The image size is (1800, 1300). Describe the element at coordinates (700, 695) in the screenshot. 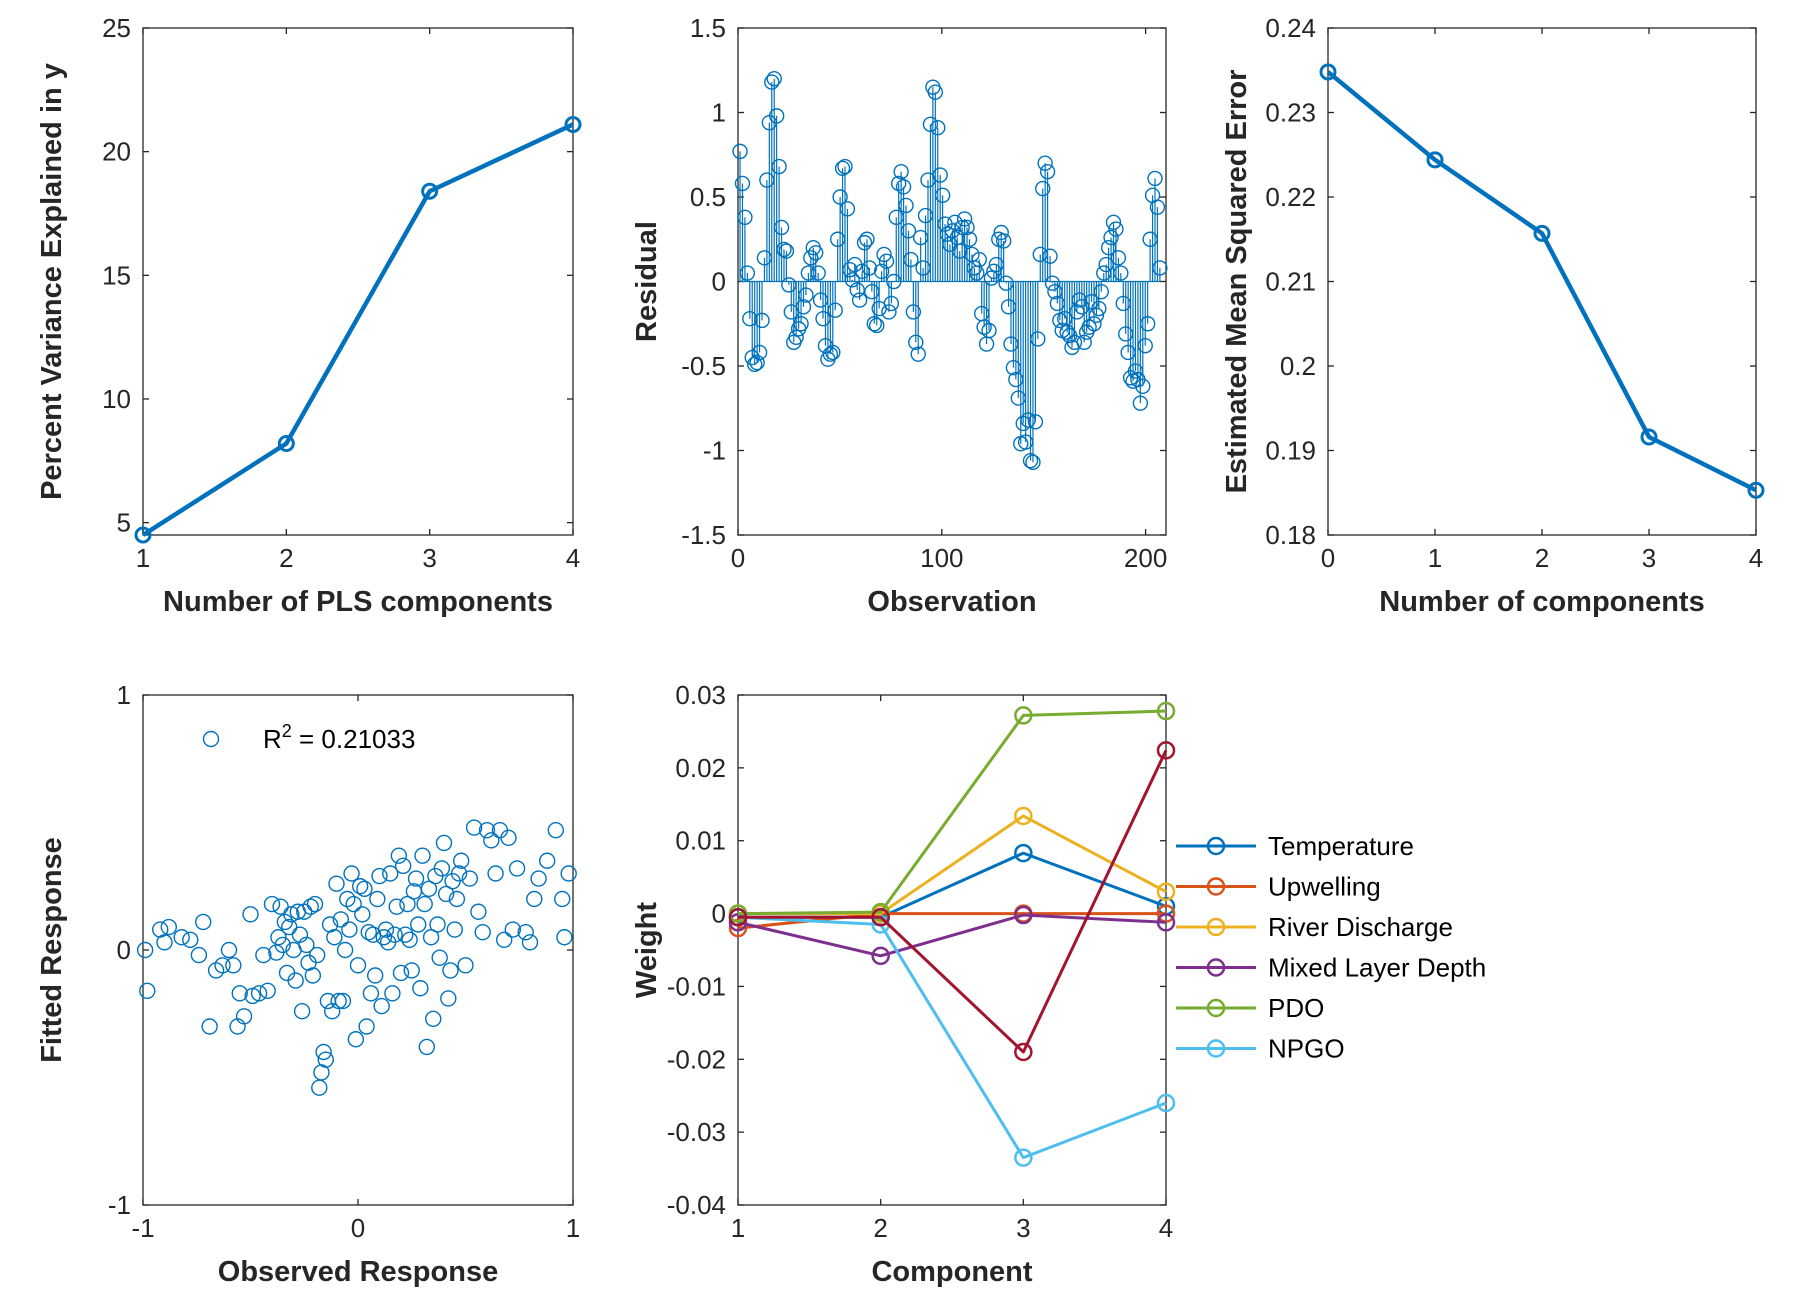

I see `y-tick-label: 0.03` at that location.